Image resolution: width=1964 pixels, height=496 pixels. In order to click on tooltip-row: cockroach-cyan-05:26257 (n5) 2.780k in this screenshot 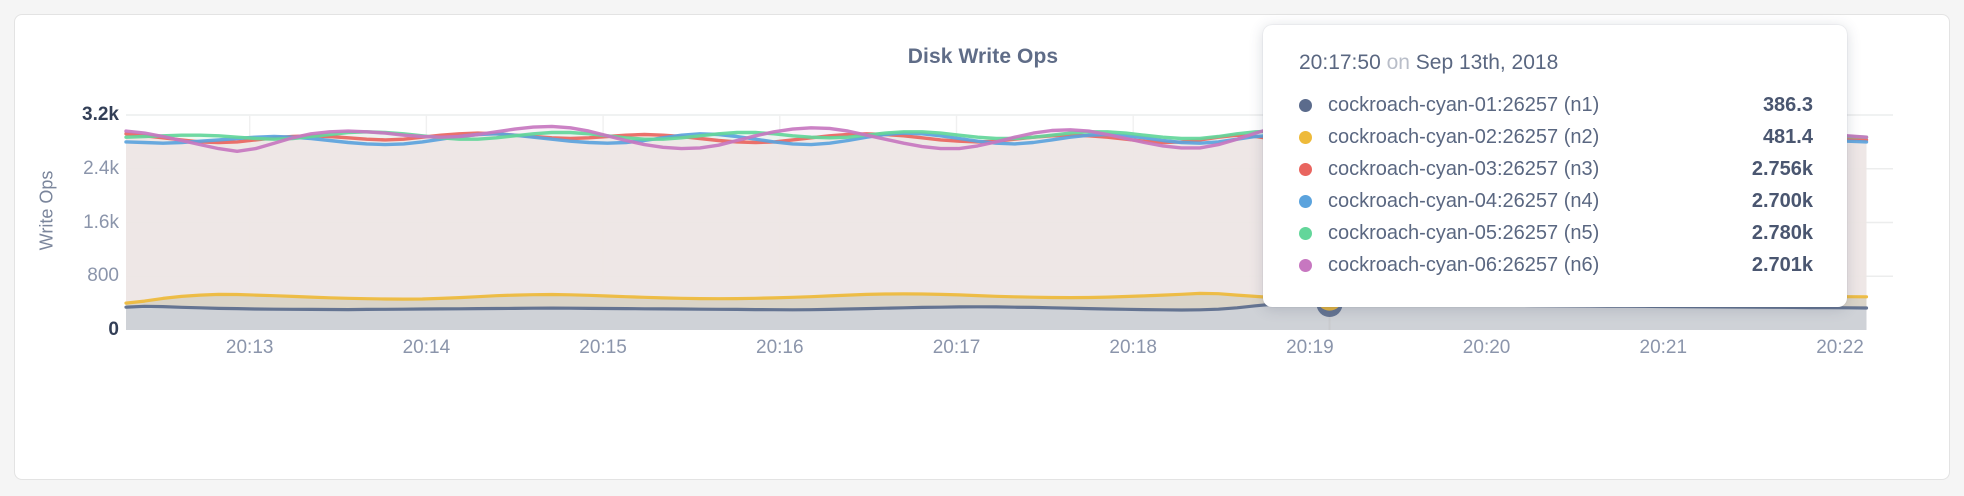, I will do `click(1556, 233)`.